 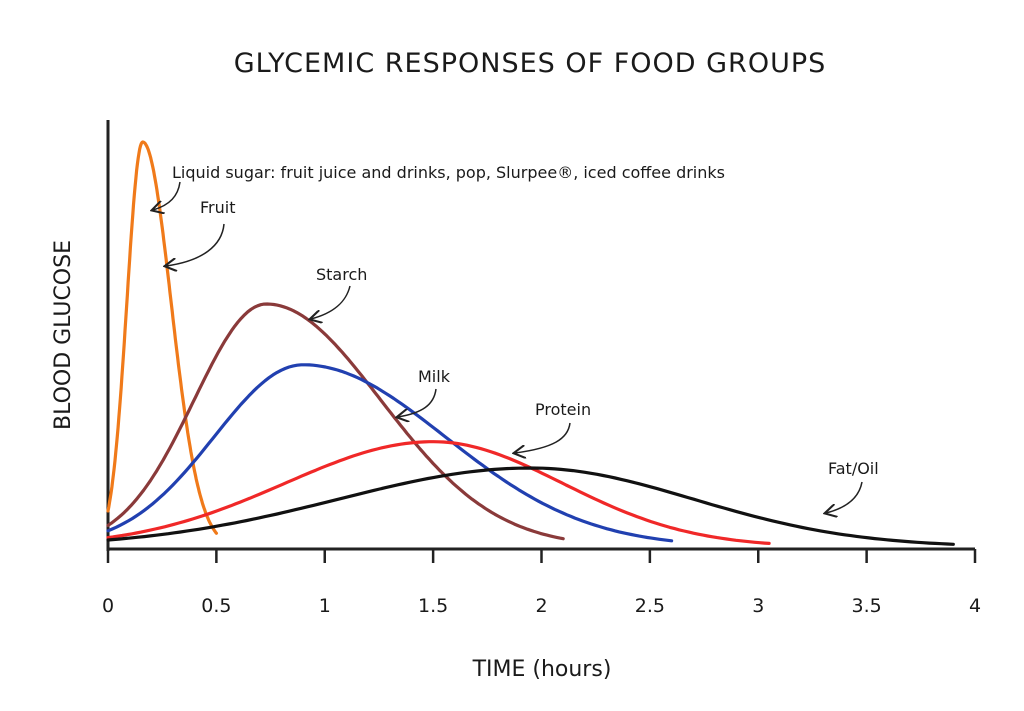 I want to click on x-axis-title: TIME (hours), so click(x=542, y=669).